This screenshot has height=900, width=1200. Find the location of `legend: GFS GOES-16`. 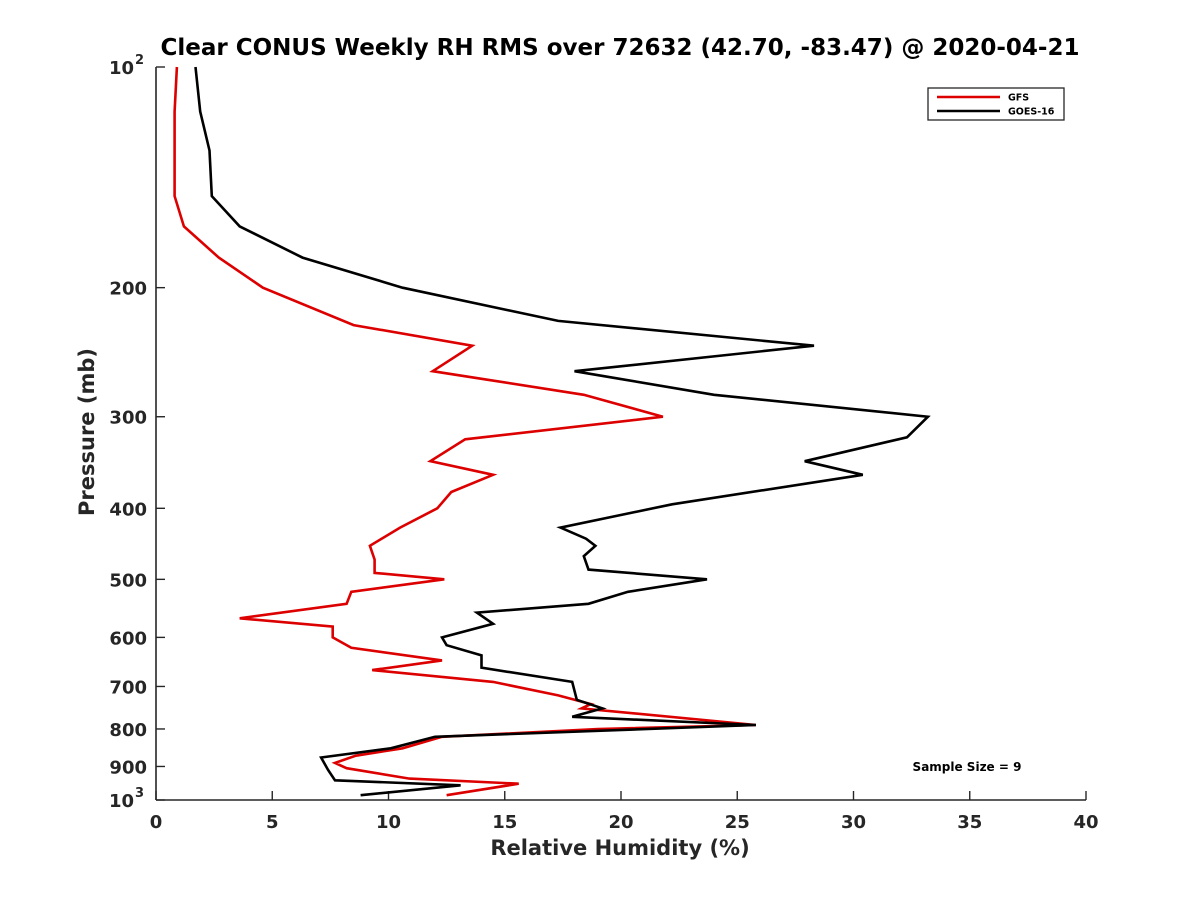

legend: GFS GOES-16 is located at coordinates (996, 104).